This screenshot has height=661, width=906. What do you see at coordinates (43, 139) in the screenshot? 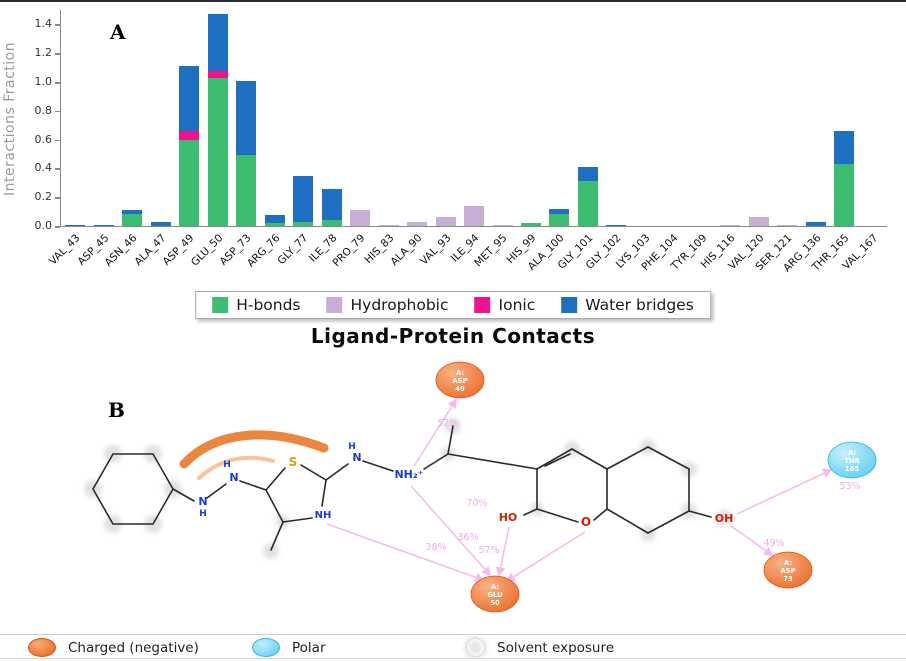
I see `y-tick-label: 0.6` at bounding box center [43, 139].